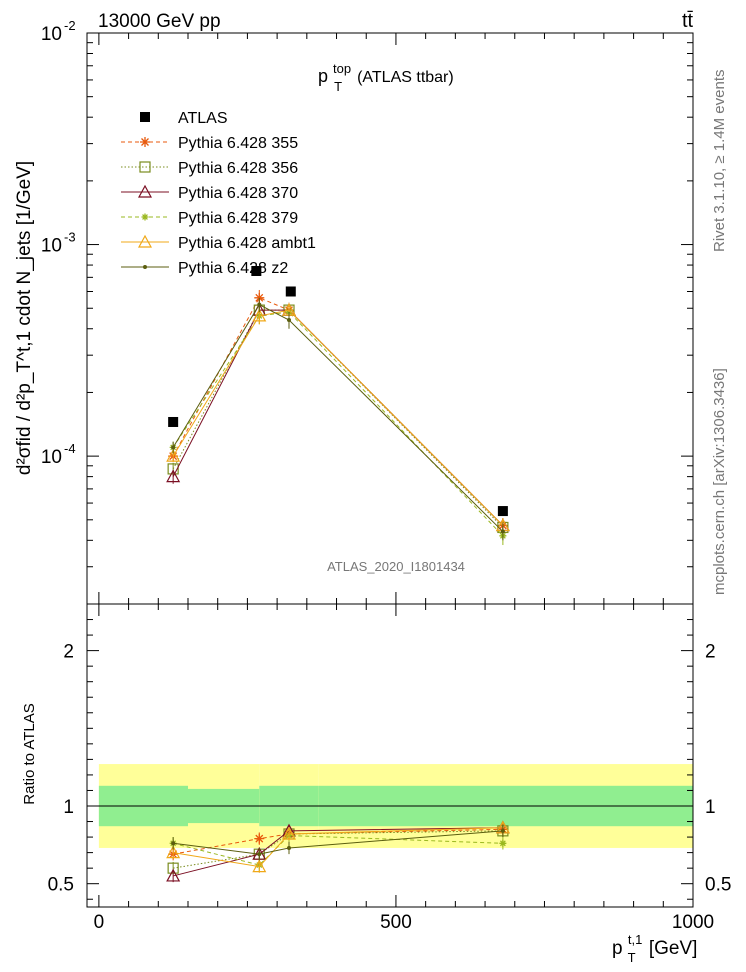 The width and height of the screenshot is (746, 972). I want to click on legend-label: Pythia 6.428 356, so click(238, 168).